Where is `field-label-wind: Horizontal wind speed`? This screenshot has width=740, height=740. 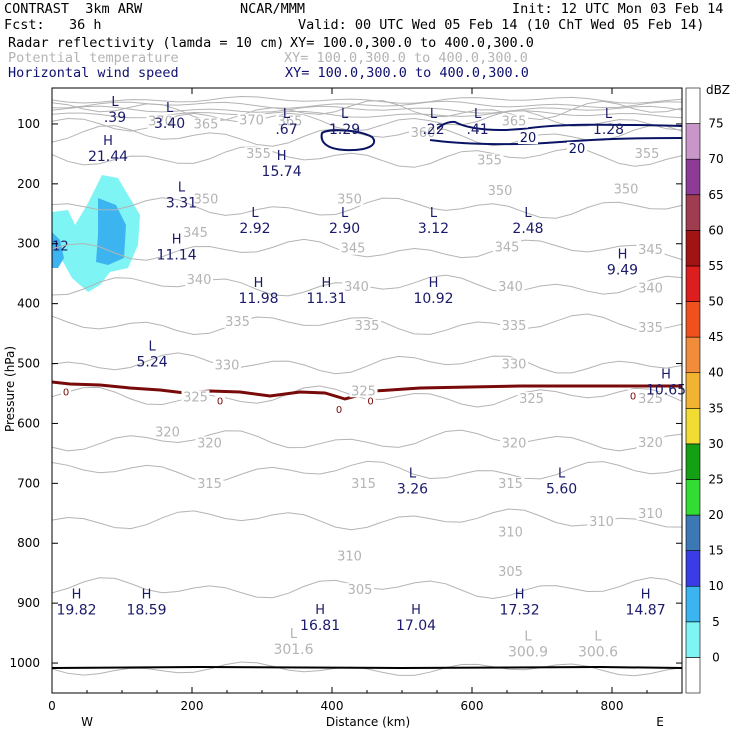
field-label-wind: Horizontal wind speed is located at coordinates (93, 73).